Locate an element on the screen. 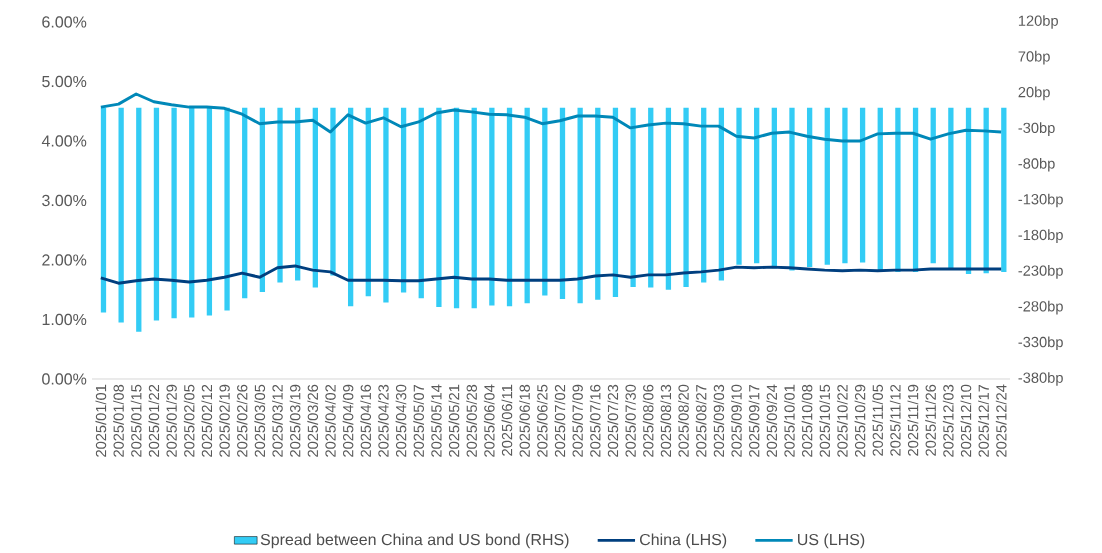  y-tick-label: 1.00% is located at coordinates (64, 320).